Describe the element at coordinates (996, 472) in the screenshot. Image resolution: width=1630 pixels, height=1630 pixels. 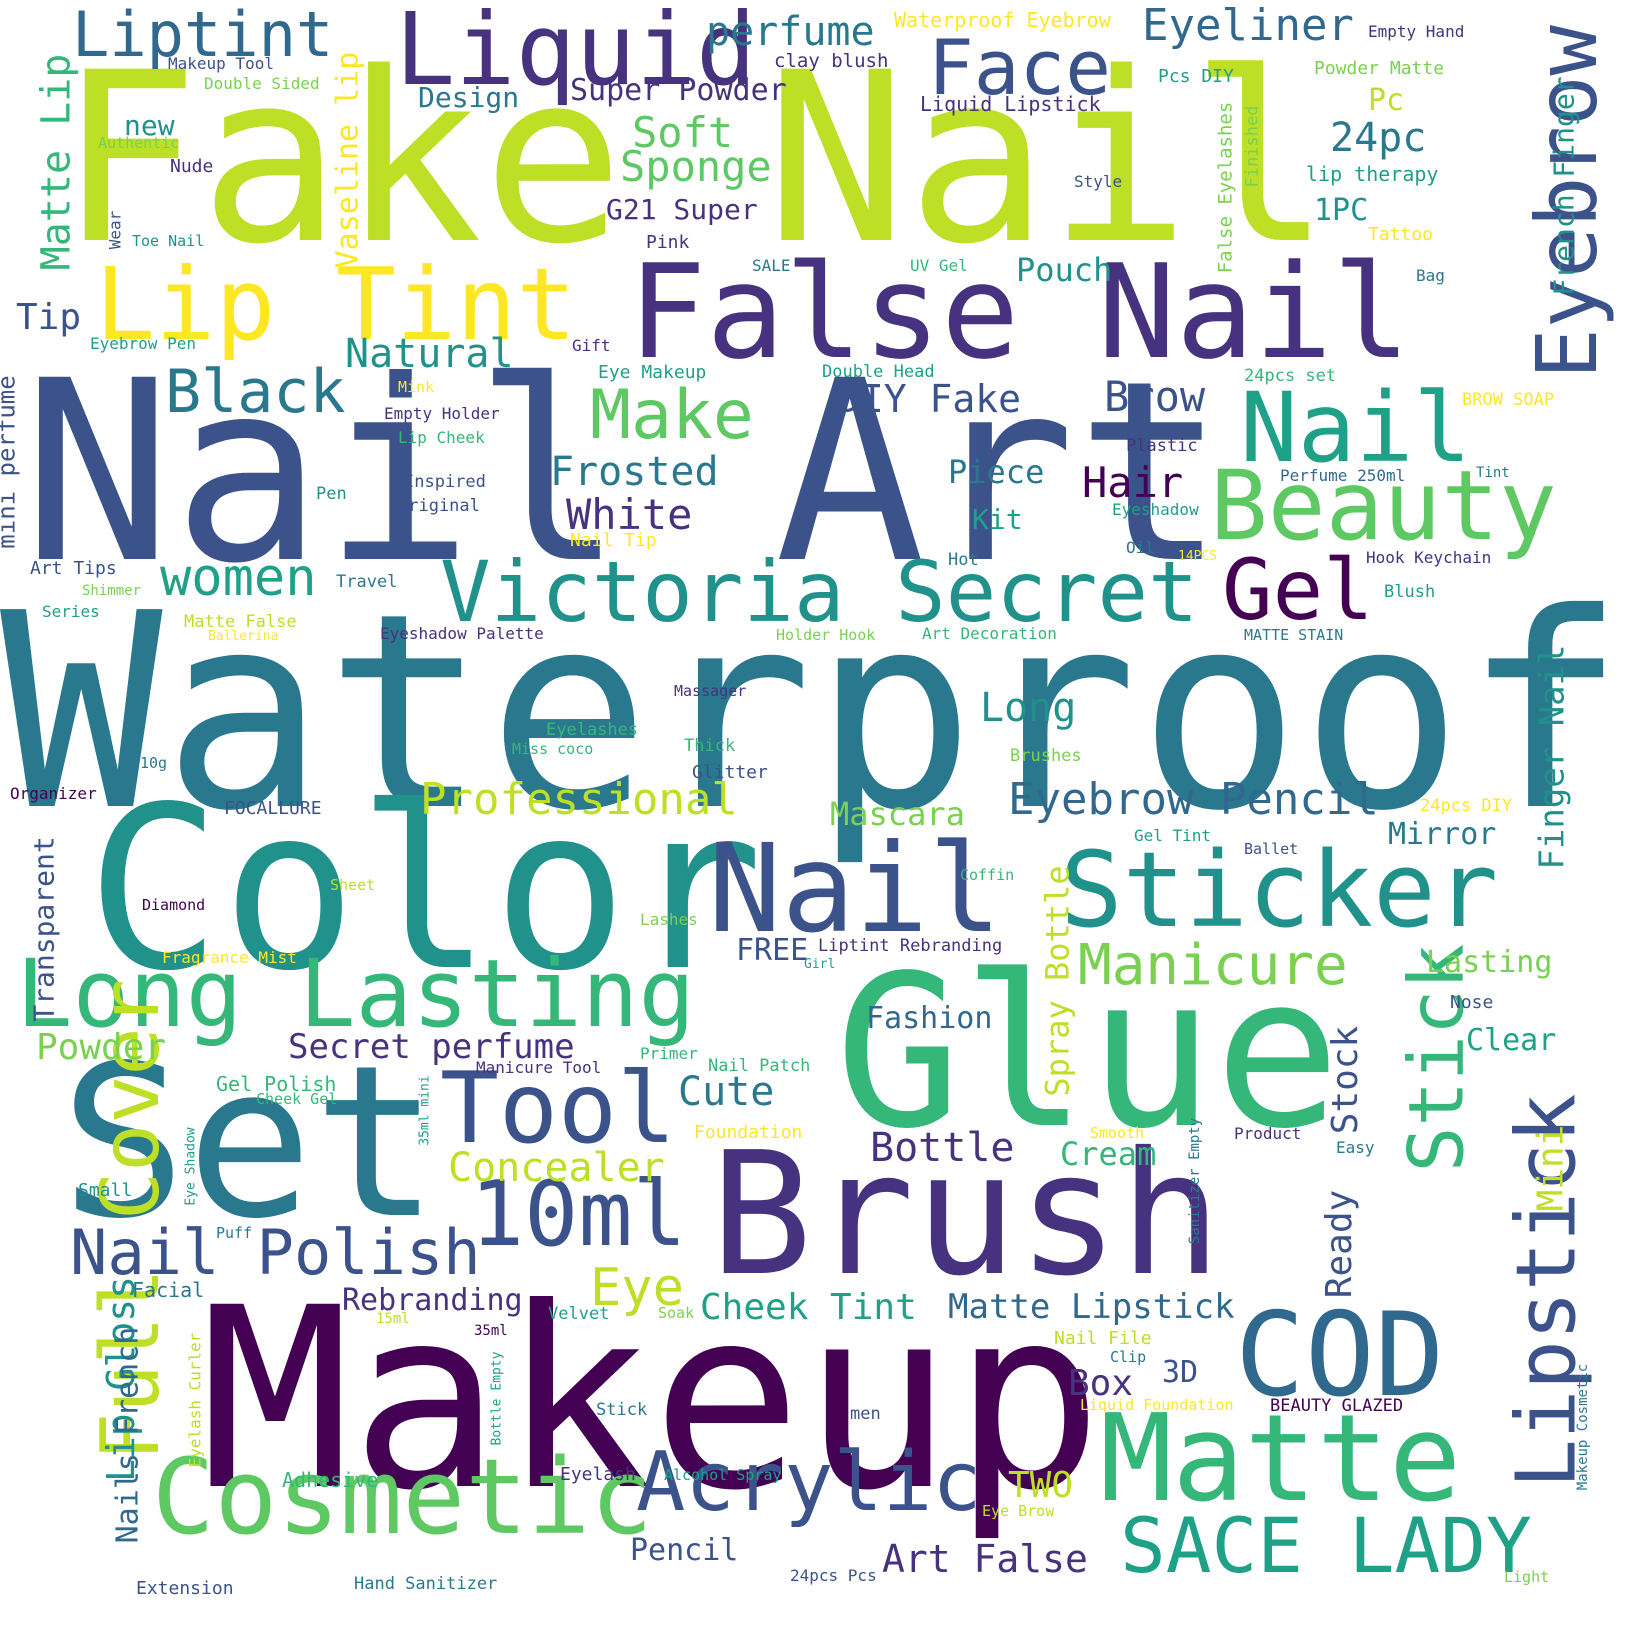
I see `word-piece: Piece` at that location.